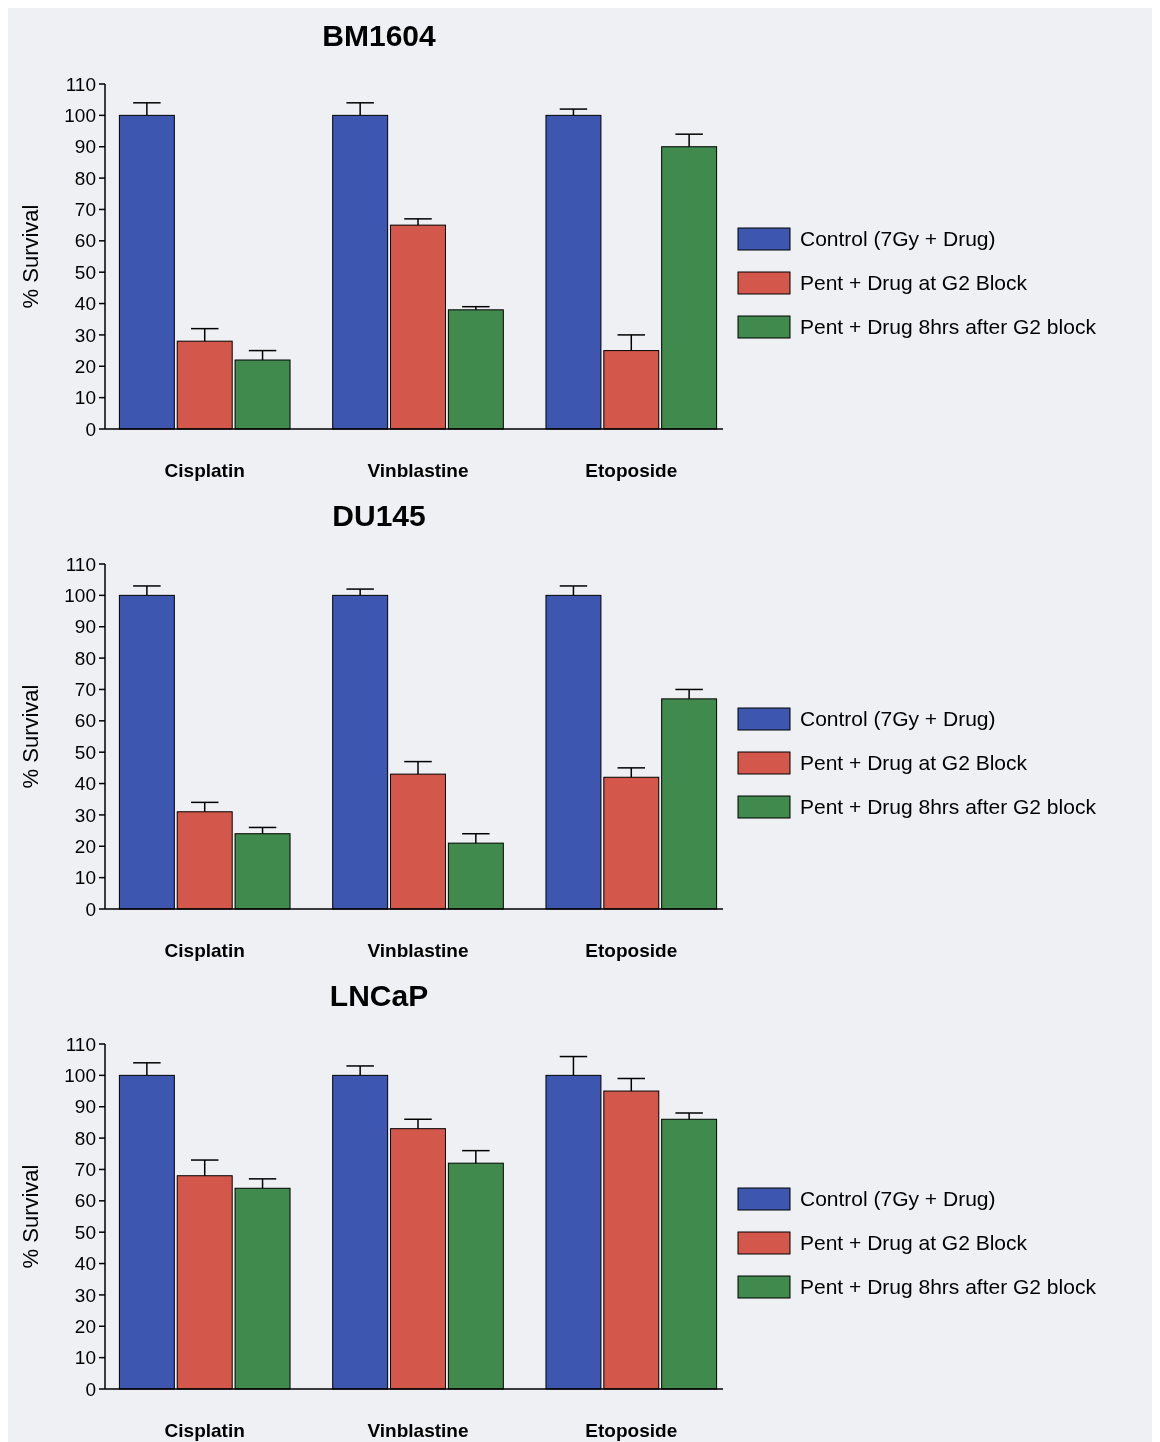 This screenshot has height=1442, width=1160. Describe the element at coordinates (379, 995) in the screenshot. I see `chart-title: LNCaP` at that location.